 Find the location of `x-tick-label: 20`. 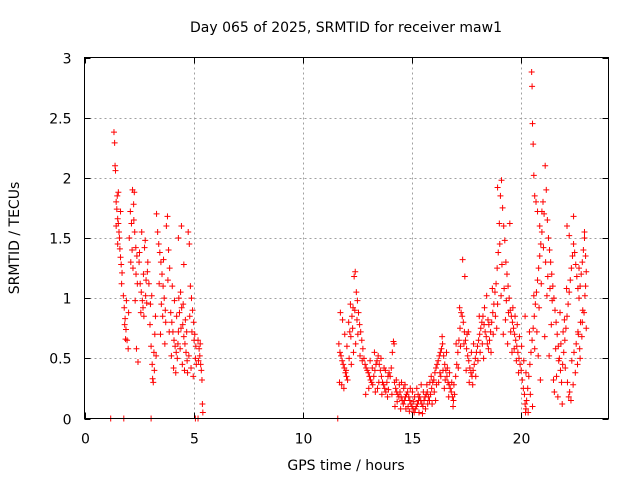

x-tick-label: 20 is located at coordinates (522, 440).